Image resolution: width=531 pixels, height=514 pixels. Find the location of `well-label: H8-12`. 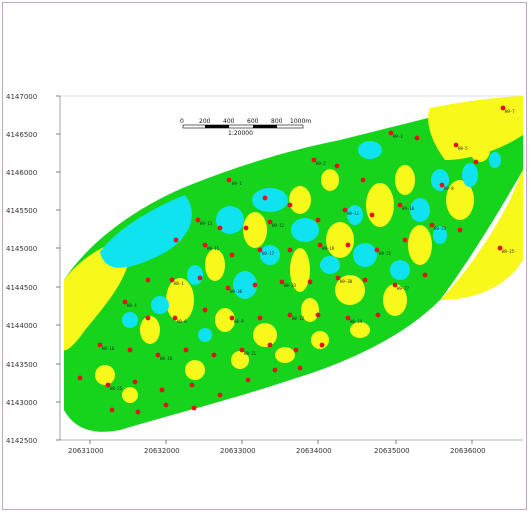

well-label: H8-12 is located at coordinates (298, 318).